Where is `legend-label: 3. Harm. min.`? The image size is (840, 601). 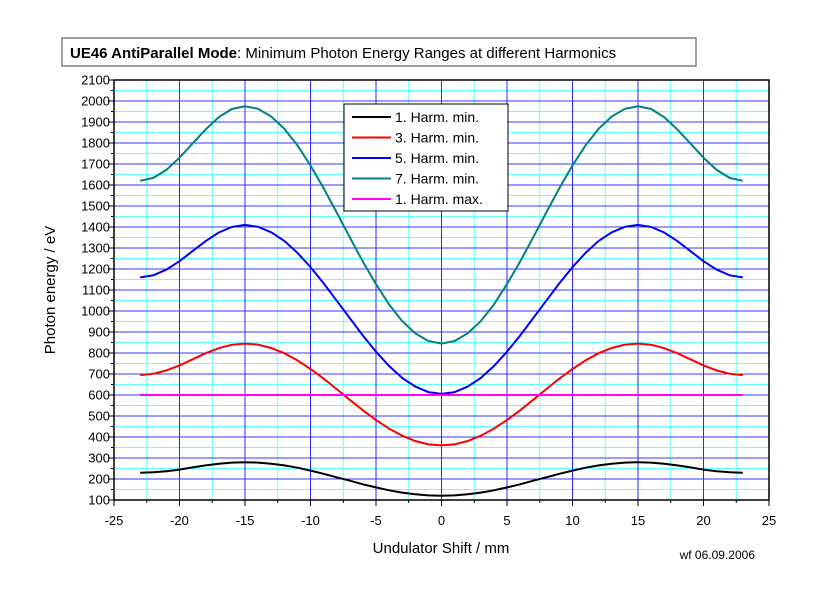
legend-label: 3. Harm. min. is located at coordinates (437, 138).